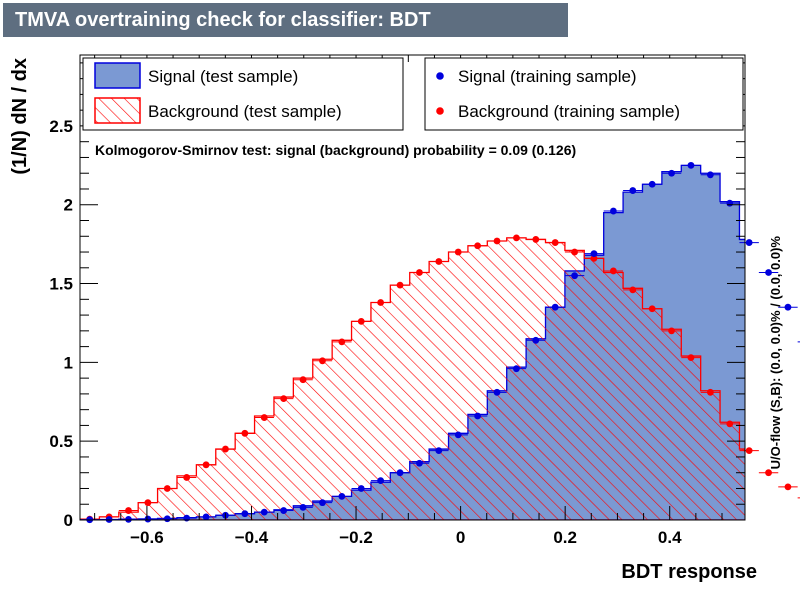  I want to click on y-tick-label: 2.5, so click(61, 126).